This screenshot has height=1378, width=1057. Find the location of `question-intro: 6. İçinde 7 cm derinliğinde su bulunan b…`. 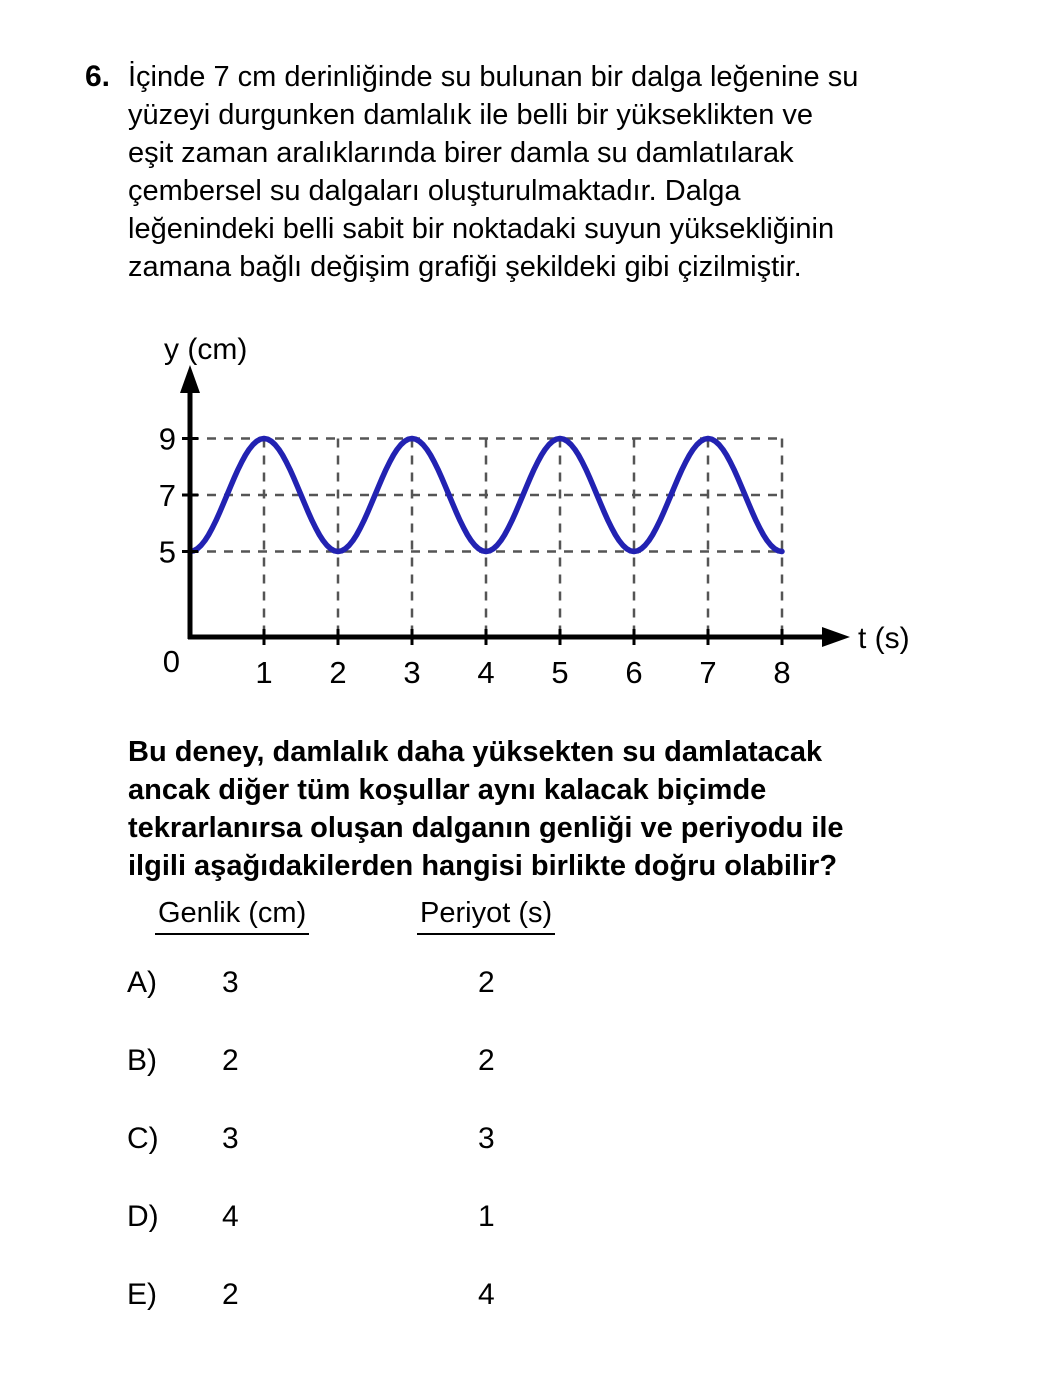

question-intro: 6. İçinde 7 cm derinliğinde su bulunan b… is located at coordinates (471, 172).